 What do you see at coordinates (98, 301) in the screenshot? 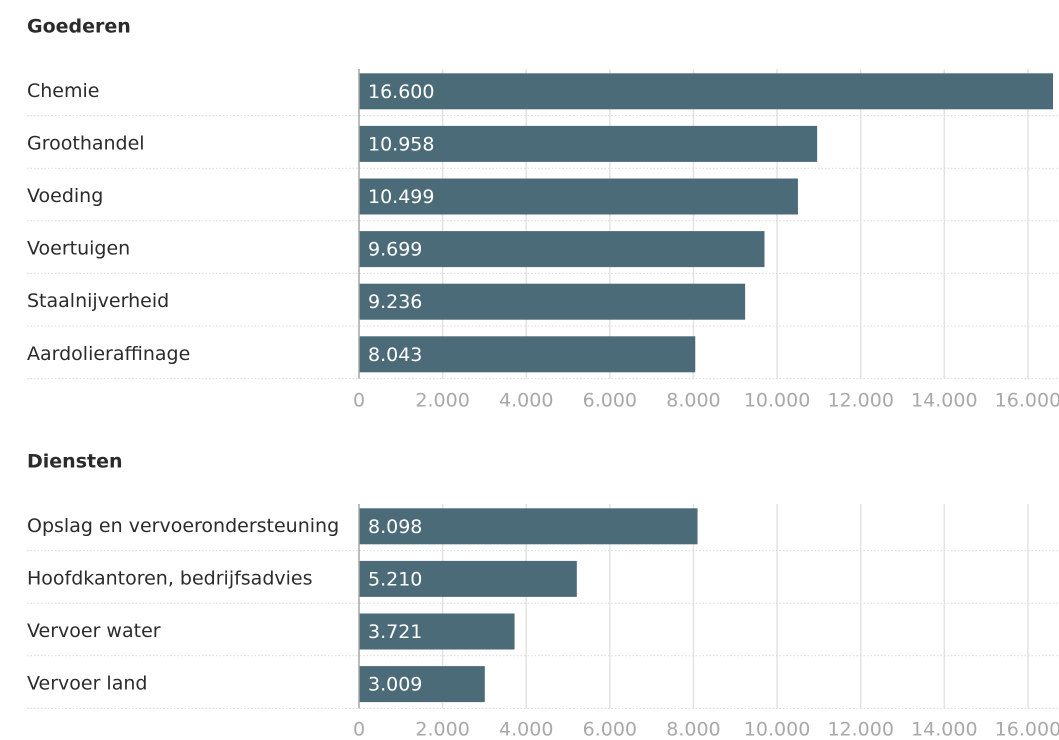
I see `category-label: Staalnijverheid` at bounding box center [98, 301].